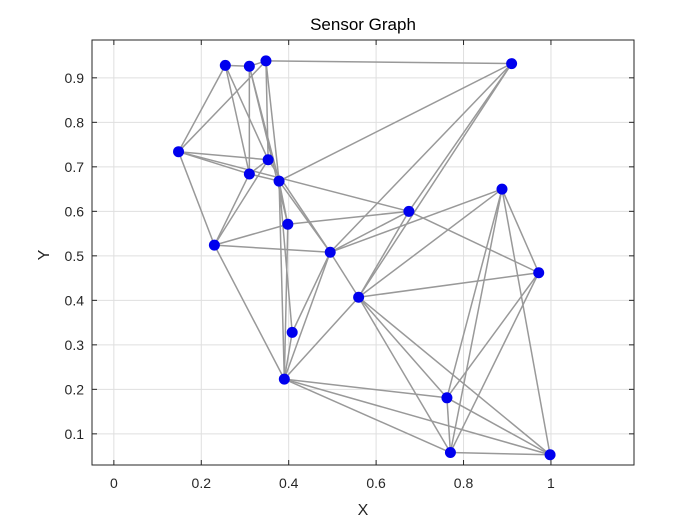 This screenshot has height=525, width=700. I want to click on y-tick-label: 0.9, so click(75, 78).